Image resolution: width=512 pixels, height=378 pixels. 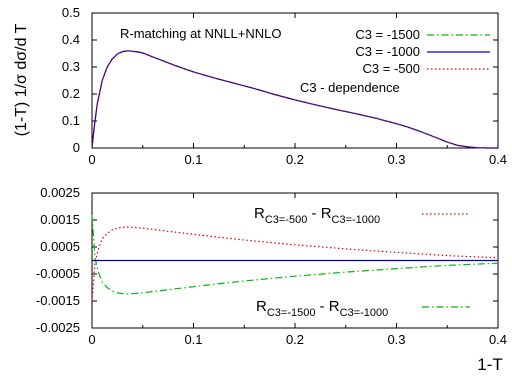 What do you see at coordinates (71, 93) in the screenshot?
I see `y-tick-label: 0.2` at bounding box center [71, 93].